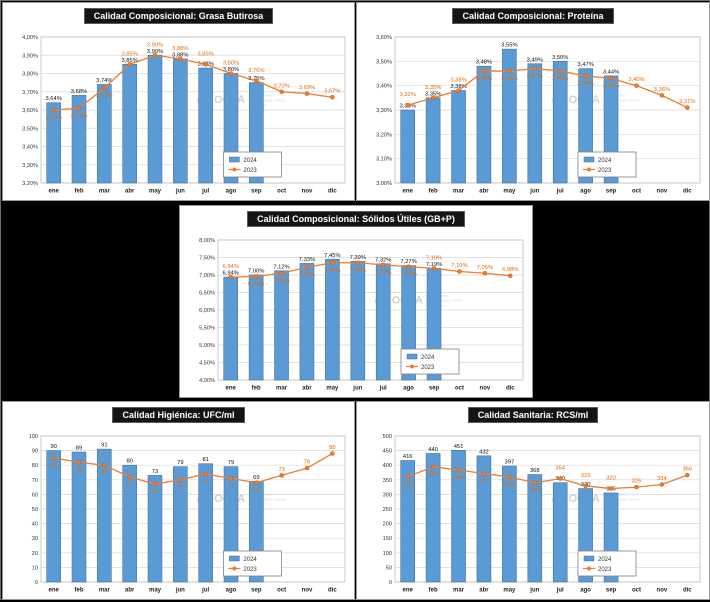 The image size is (710, 602). What do you see at coordinates (611, 192) in the screenshot?
I see `x-axis-label: sep` at bounding box center [611, 192].